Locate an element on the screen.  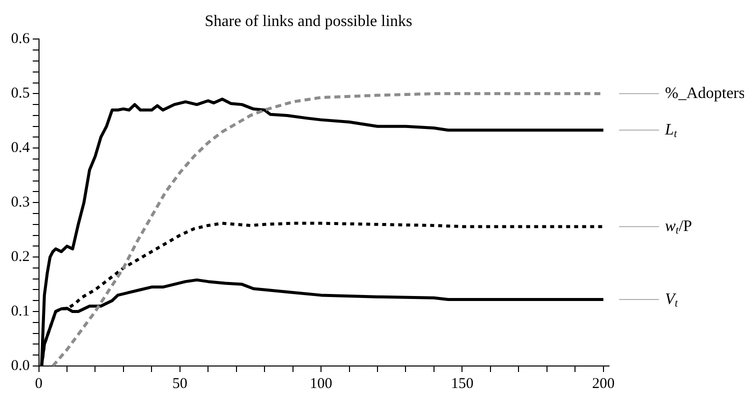
y-tick-label: 0.2 is located at coordinates (20, 257).